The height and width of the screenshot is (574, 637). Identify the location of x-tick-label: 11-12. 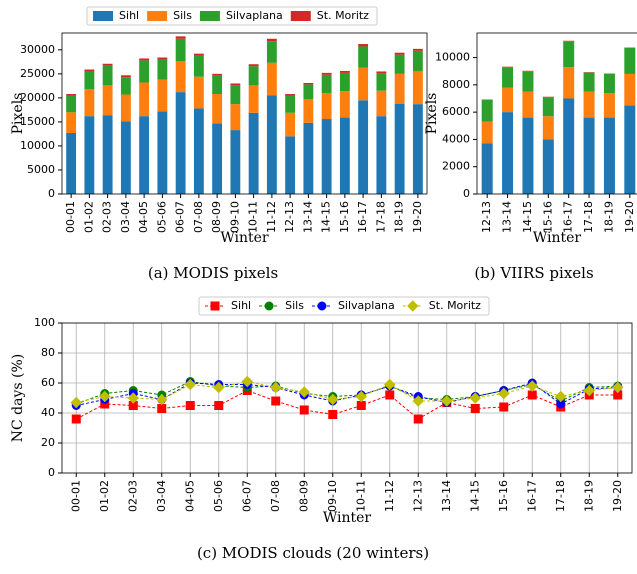
(389, 496).